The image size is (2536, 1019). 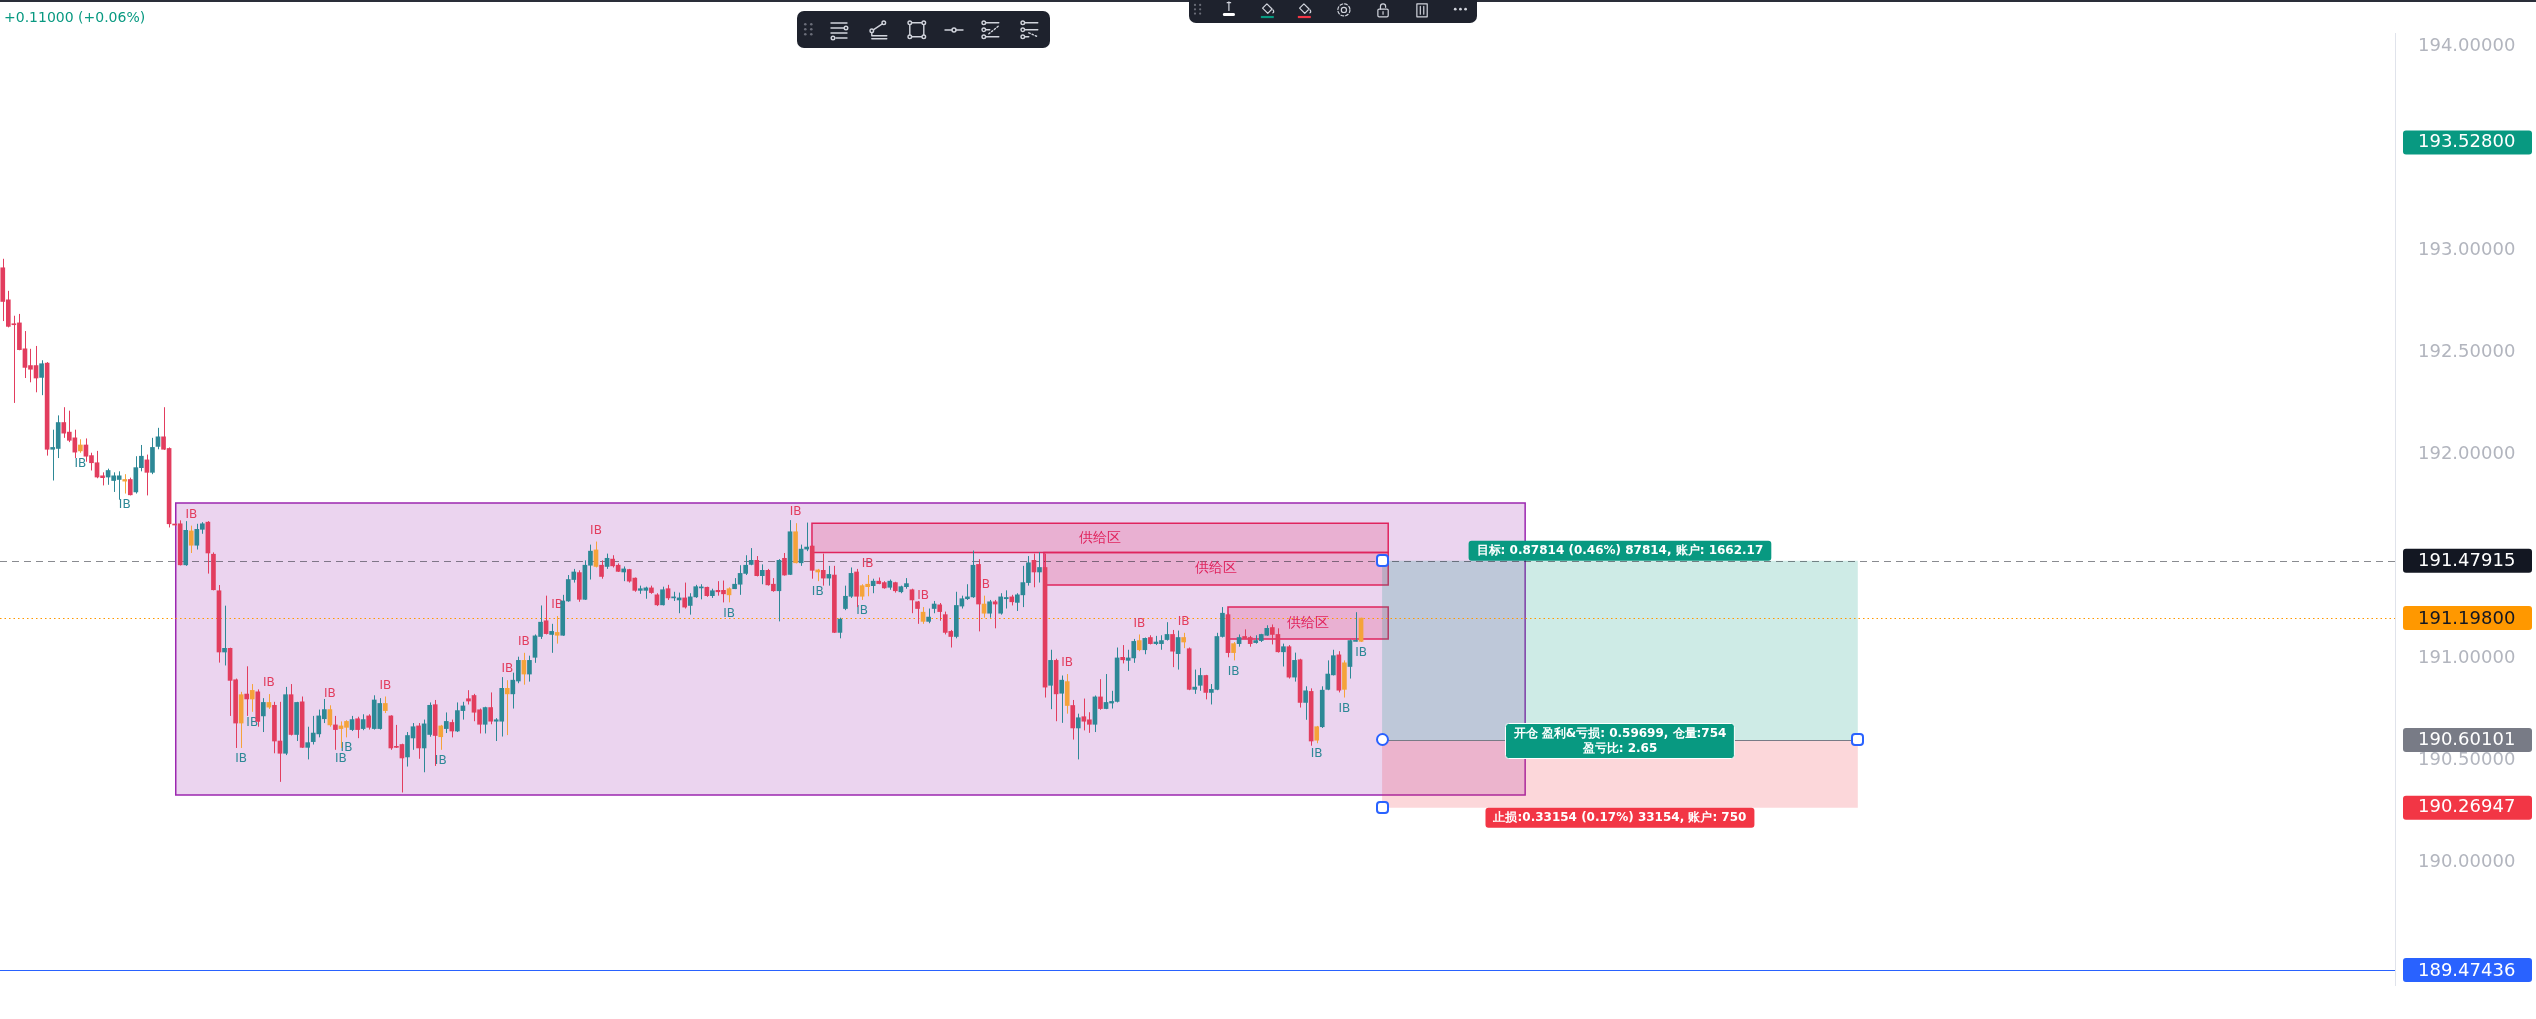 What do you see at coordinates (2467, 657) in the screenshot?
I see `y-tick-label: 191.00000` at bounding box center [2467, 657].